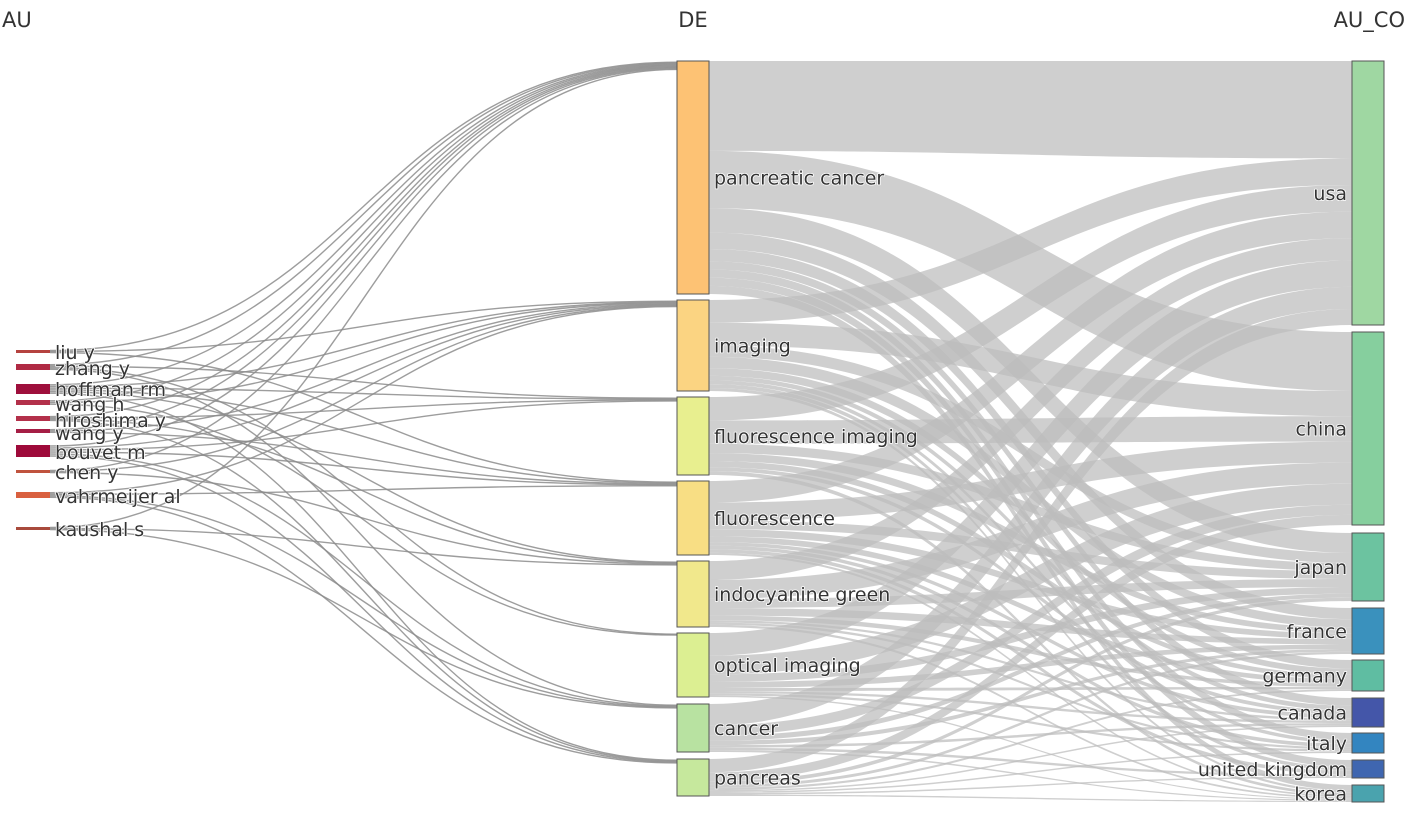 This screenshot has height=815, width=1417. Describe the element at coordinates (1030, 549) in the screenshot. I see `link-fluorescence-to-japan` at that location.